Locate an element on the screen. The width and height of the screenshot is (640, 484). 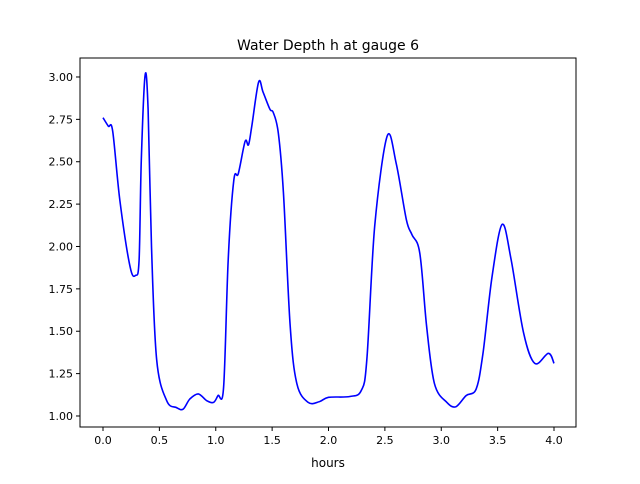
x-tick-label: 3.5 is located at coordinates (498, 440).